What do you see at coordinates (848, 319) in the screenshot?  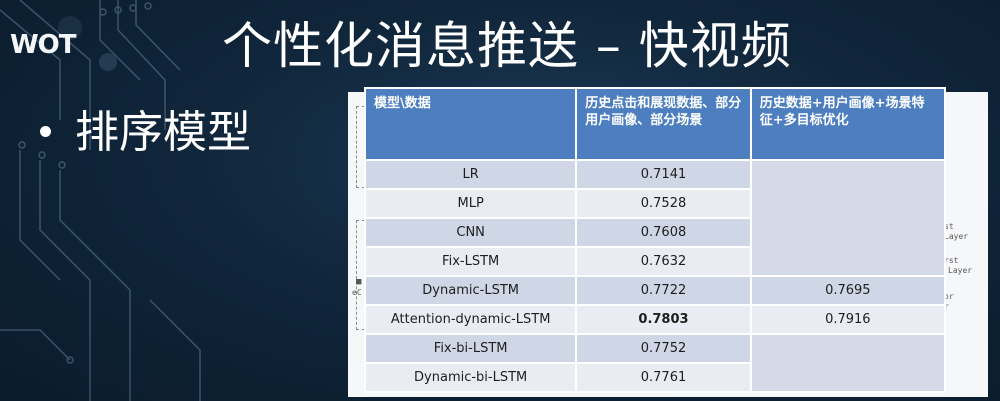 I see `auc-value-full: 0.7916` at bounding box center [848, 319].